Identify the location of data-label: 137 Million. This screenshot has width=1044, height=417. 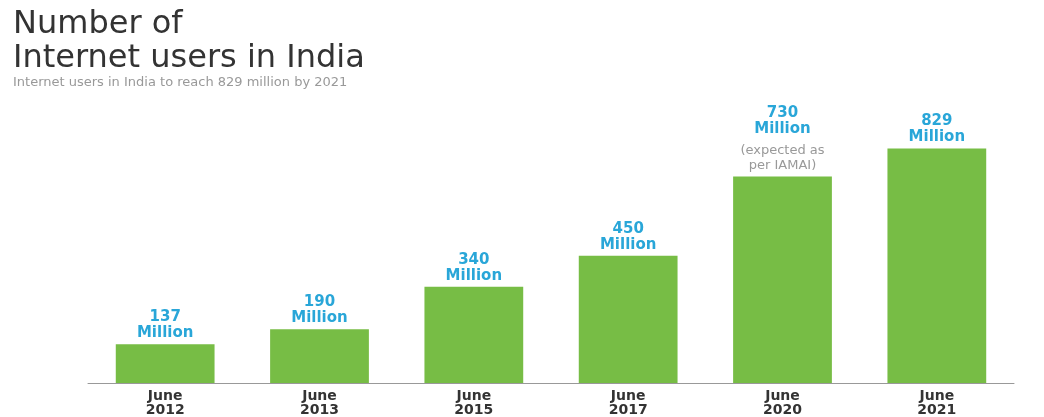
(165, 324).